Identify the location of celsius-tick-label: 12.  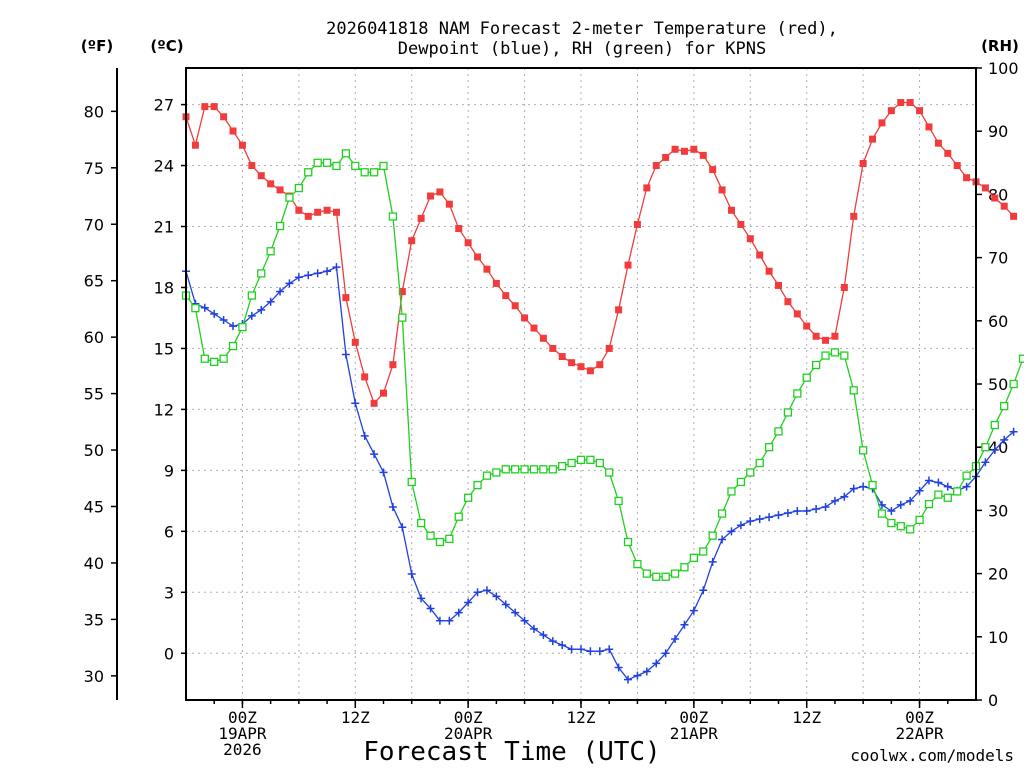
(164, 409).